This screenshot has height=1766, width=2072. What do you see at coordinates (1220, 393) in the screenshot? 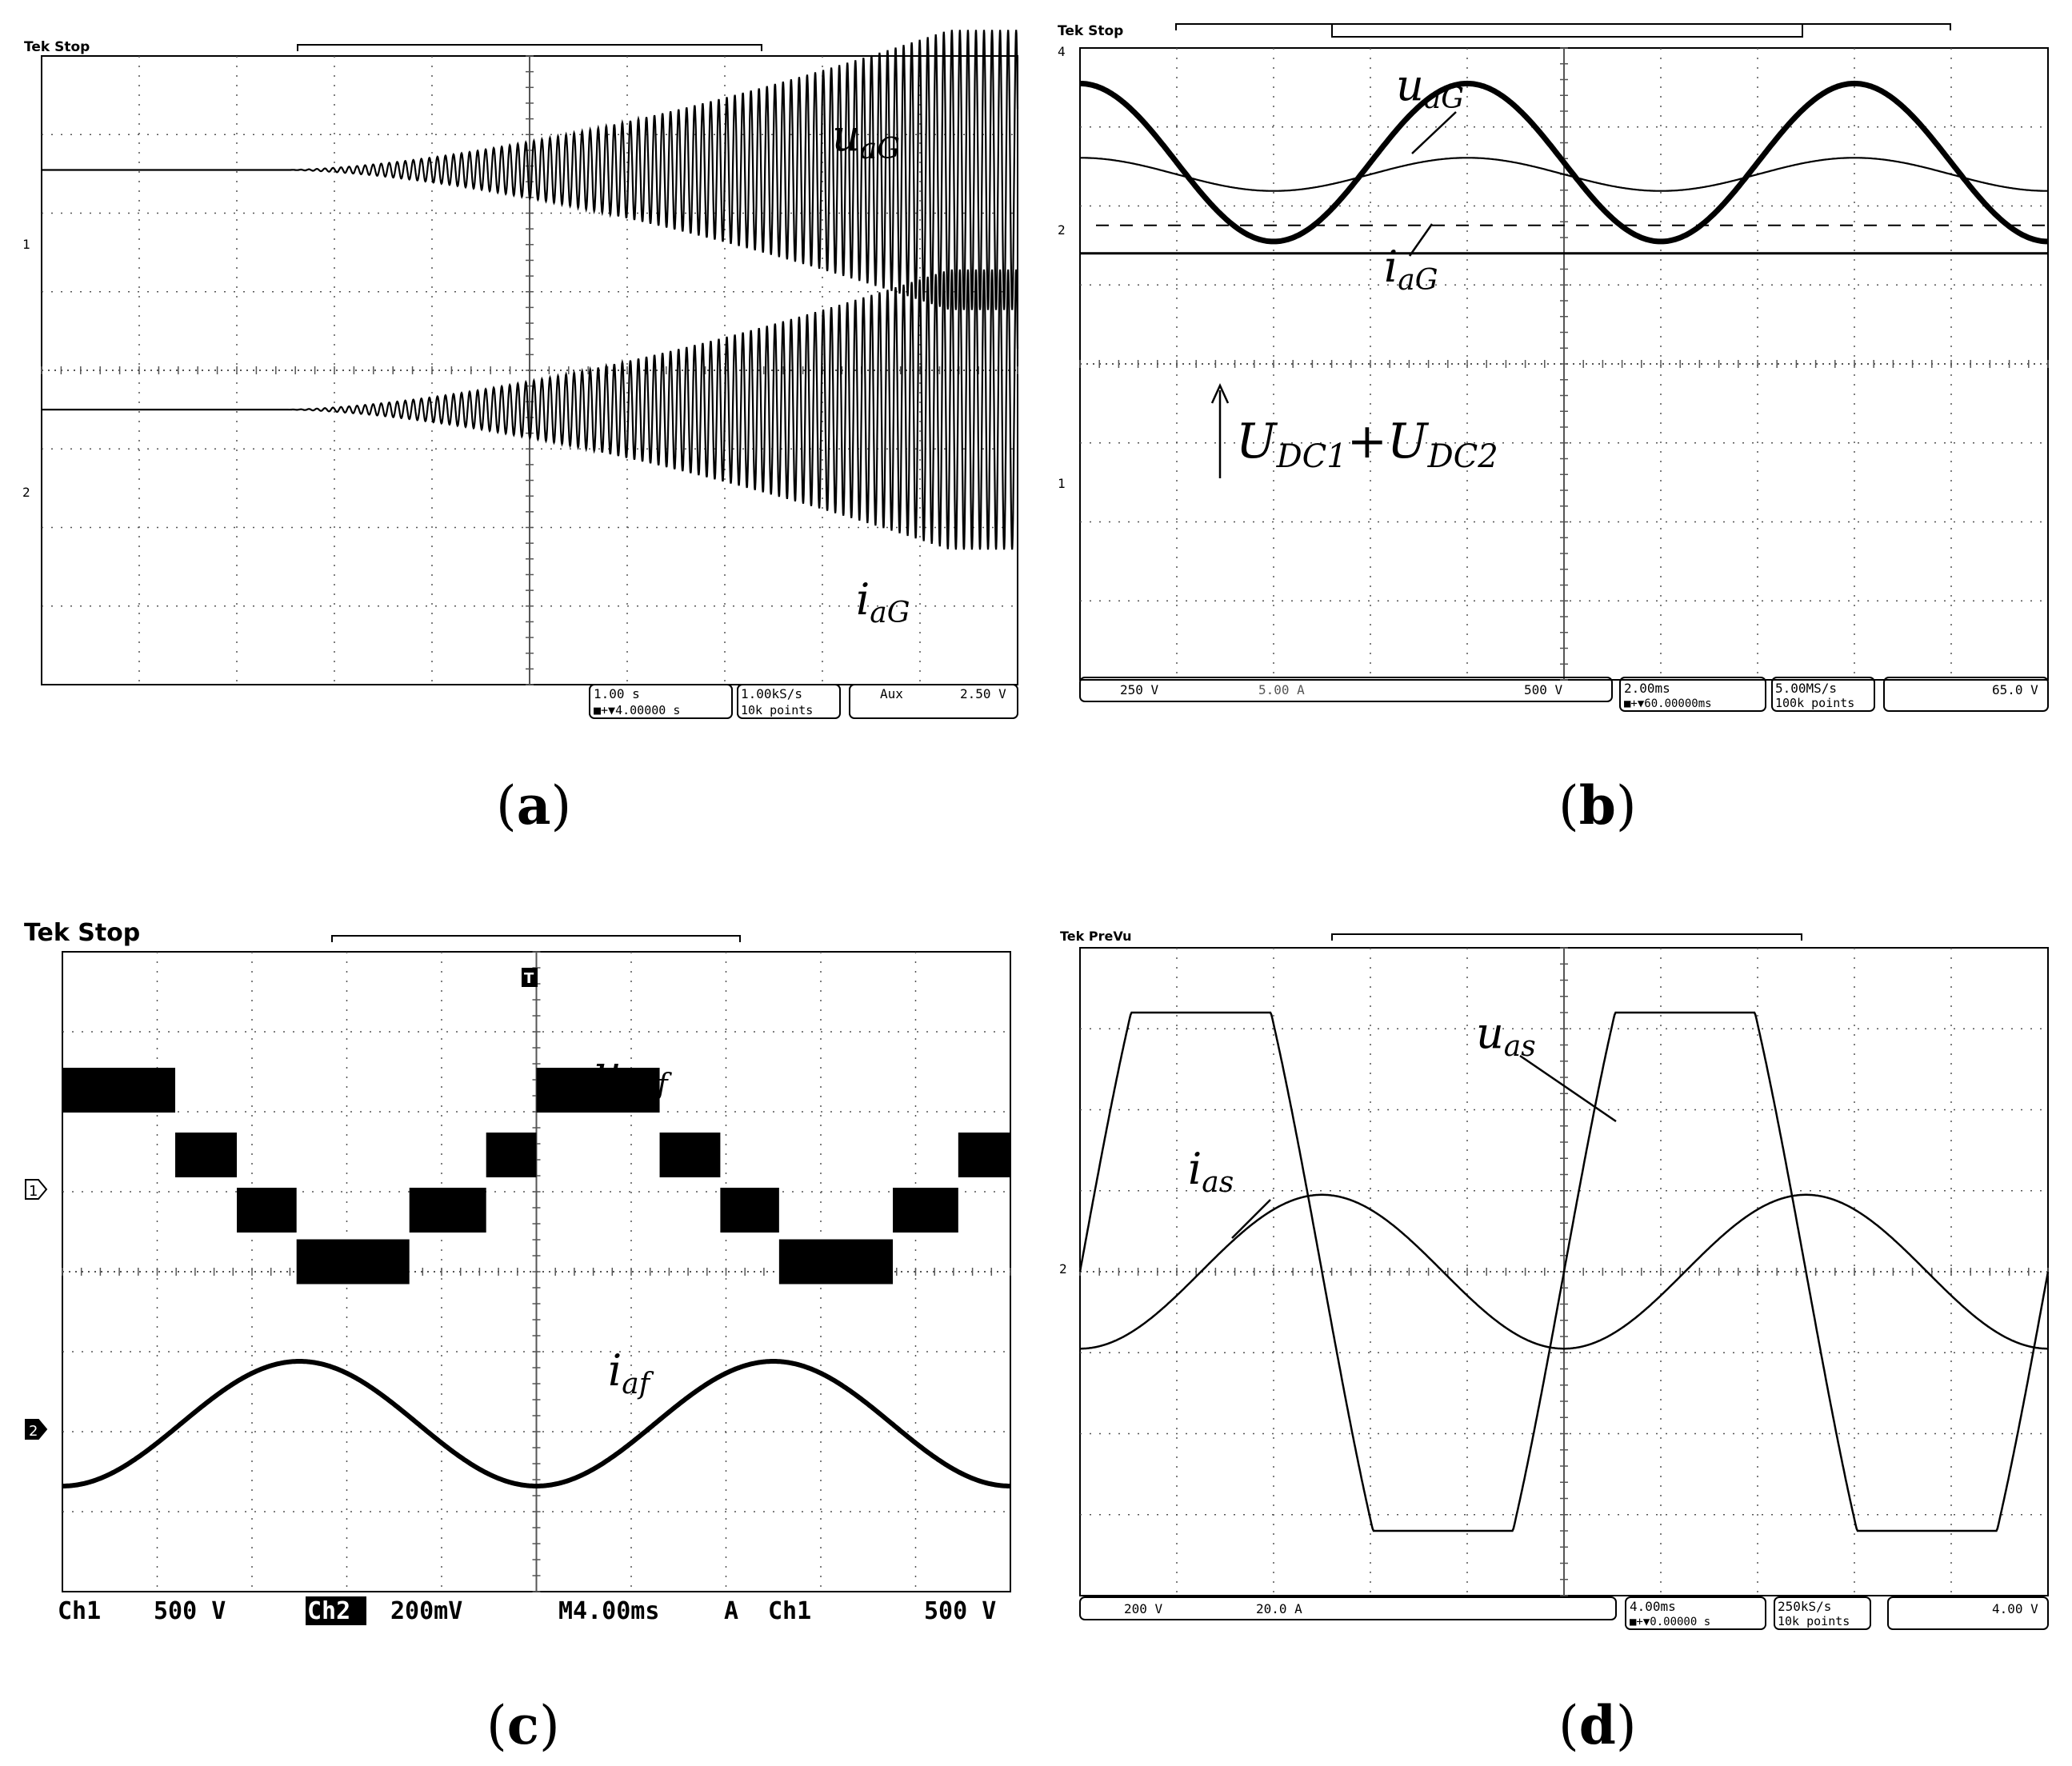
I see `arrow-dc-head-b` at bounding box center [1220, 393].